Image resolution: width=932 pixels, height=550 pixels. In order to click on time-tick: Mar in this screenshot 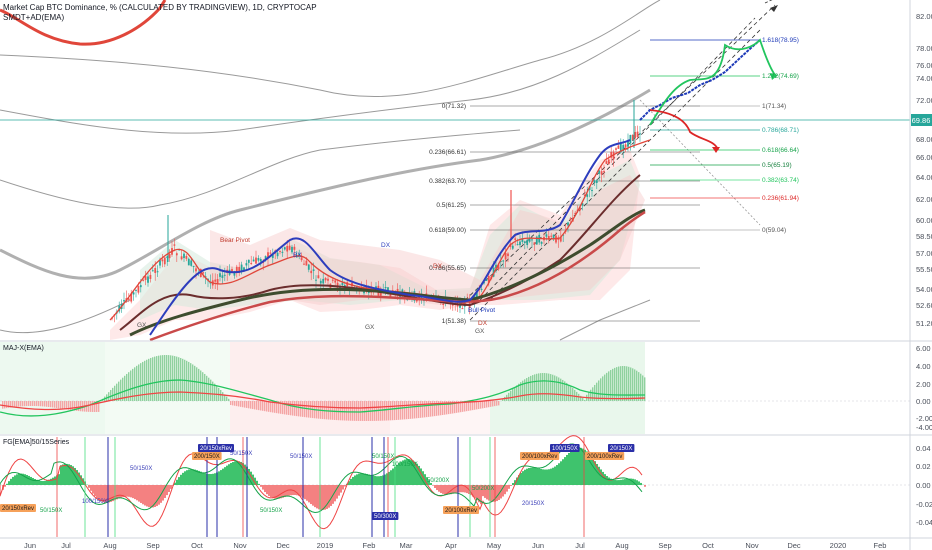, I will do `click(406, 545)`.